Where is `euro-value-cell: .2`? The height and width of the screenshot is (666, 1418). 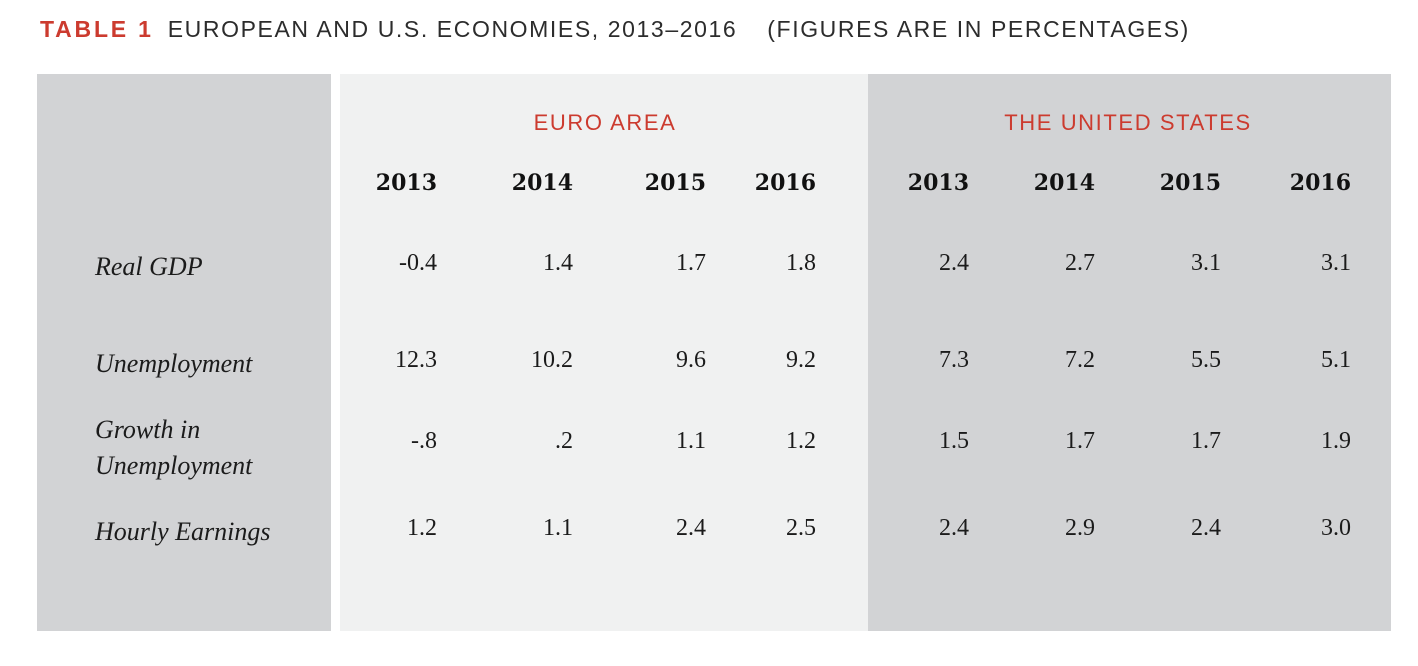
euro-value-cell: .2 is located at coordinates (564, 441).